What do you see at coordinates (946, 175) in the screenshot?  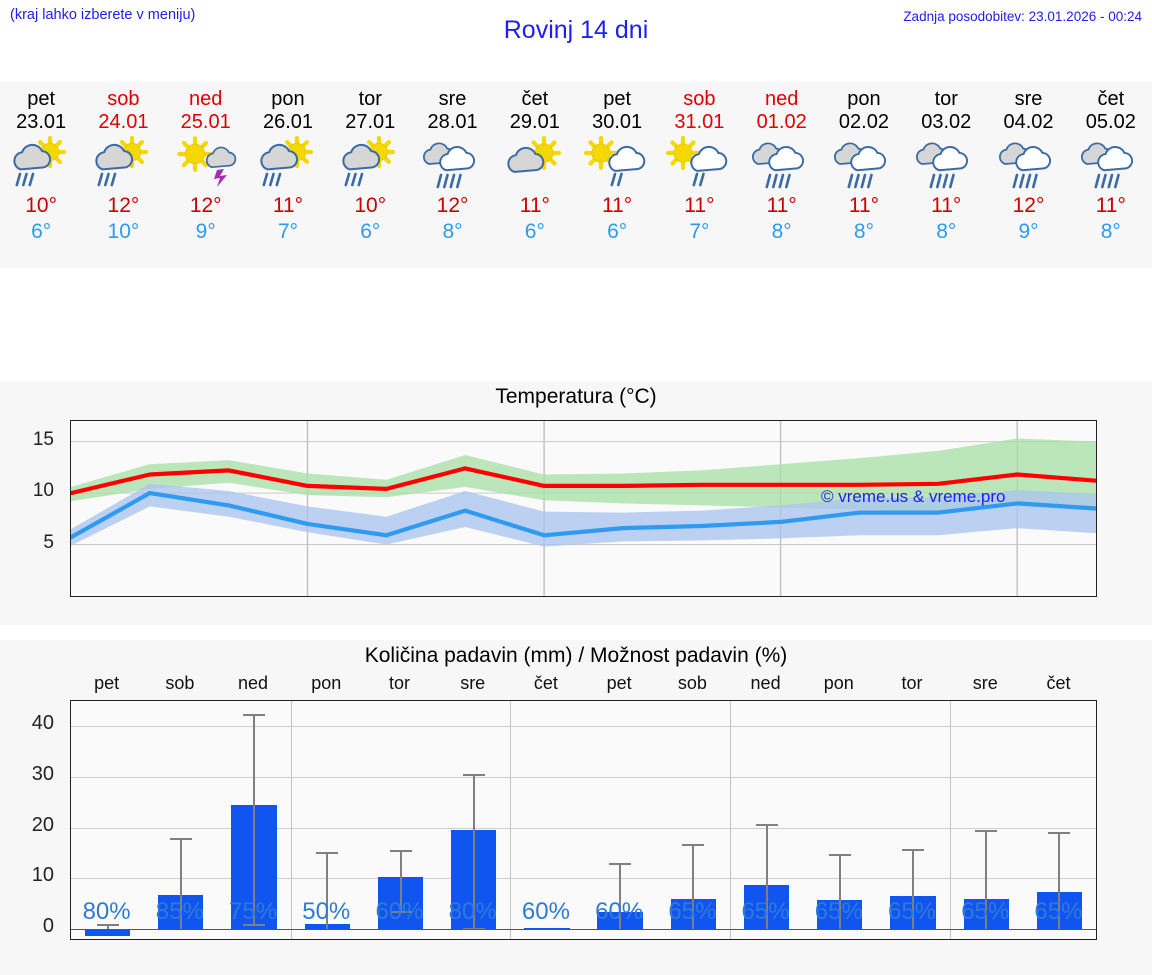 I see `day-column: tor 03.02 11° 8°` at bounding box center [946, 175].